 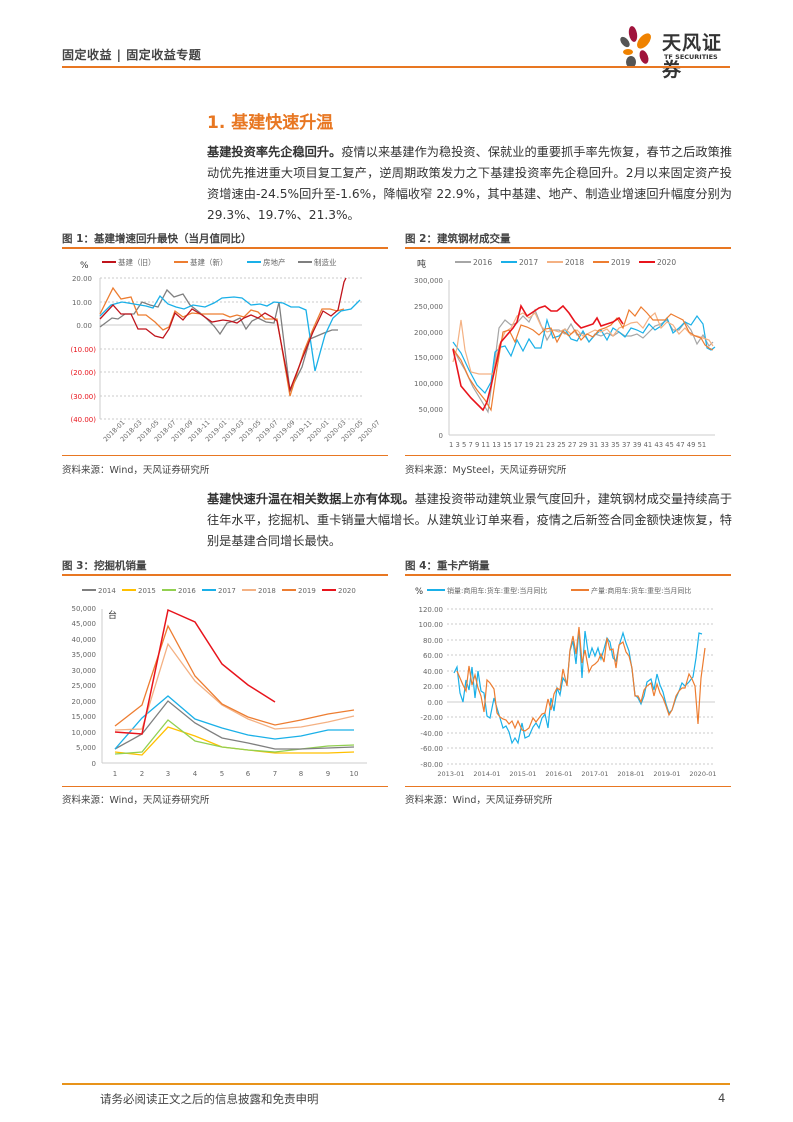 I want to click on svg-text: 25,000, so click(x=84, y=686).